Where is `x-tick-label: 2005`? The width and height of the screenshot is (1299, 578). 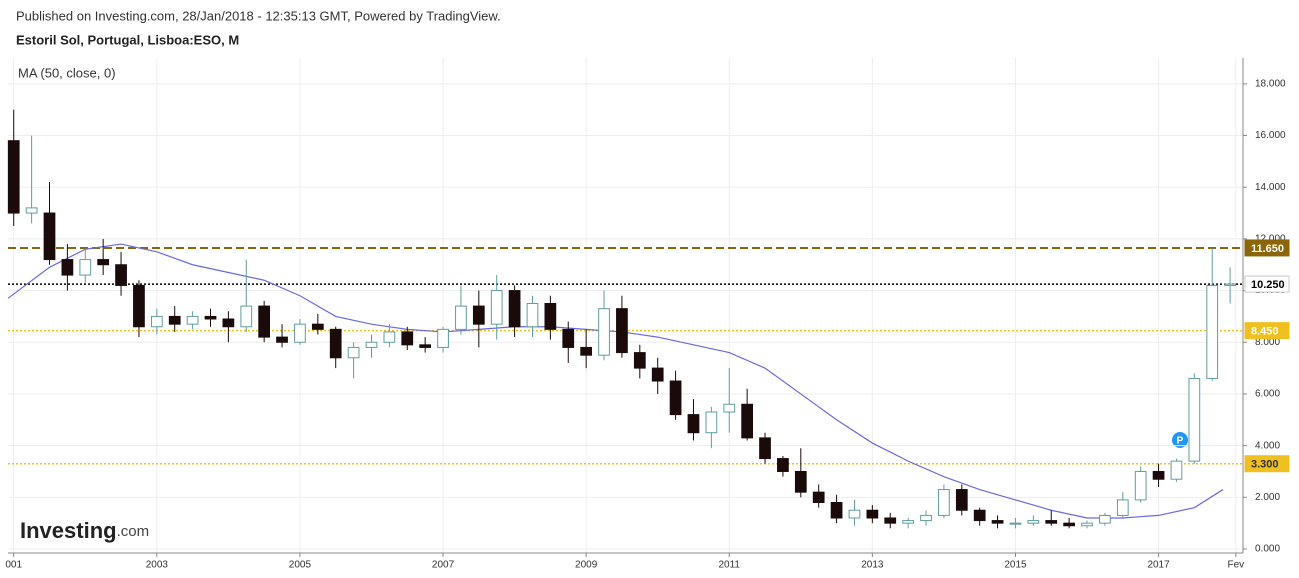 x-tick-label: 2005 is located at coordinates (300, 565).